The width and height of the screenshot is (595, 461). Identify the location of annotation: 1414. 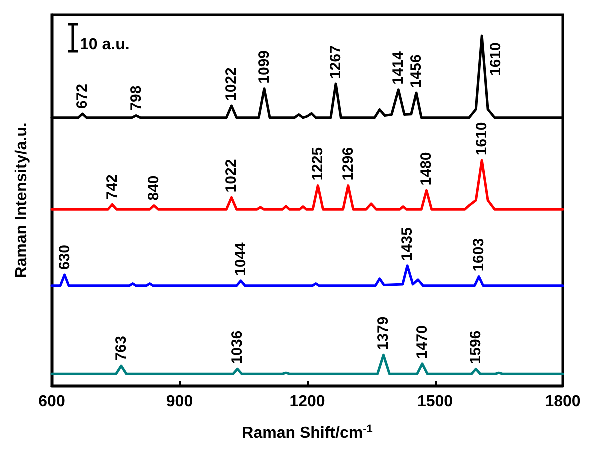
(399, 67).